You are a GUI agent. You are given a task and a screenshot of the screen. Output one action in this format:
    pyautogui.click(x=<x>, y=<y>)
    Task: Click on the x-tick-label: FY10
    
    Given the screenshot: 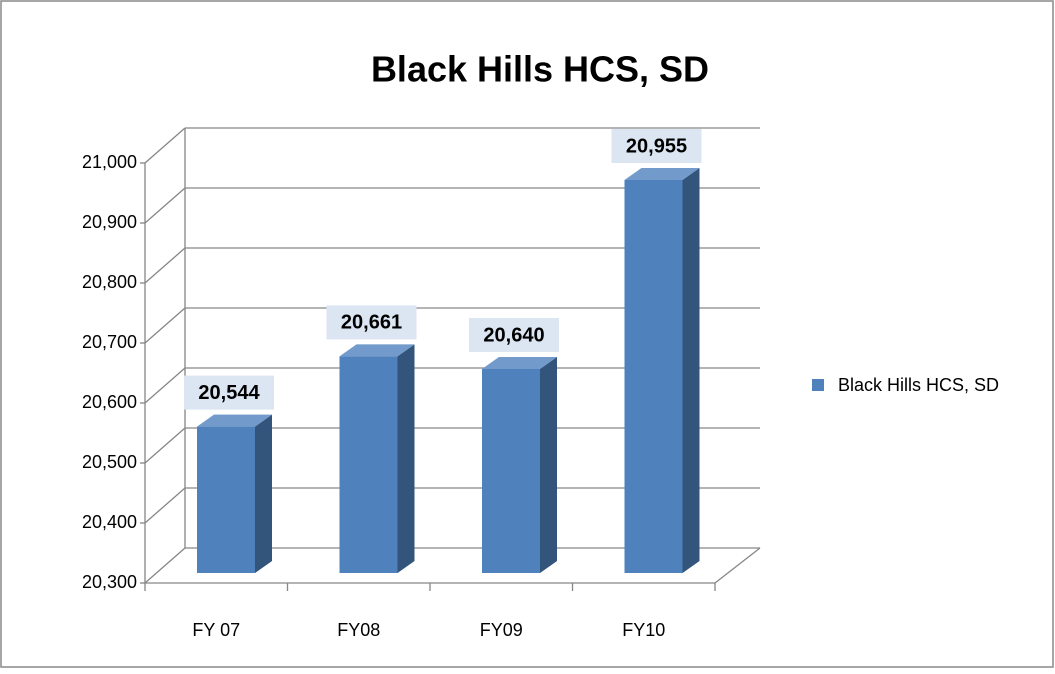 What is the action you would take?
    pyautogui.click(x=643, y=630)
    